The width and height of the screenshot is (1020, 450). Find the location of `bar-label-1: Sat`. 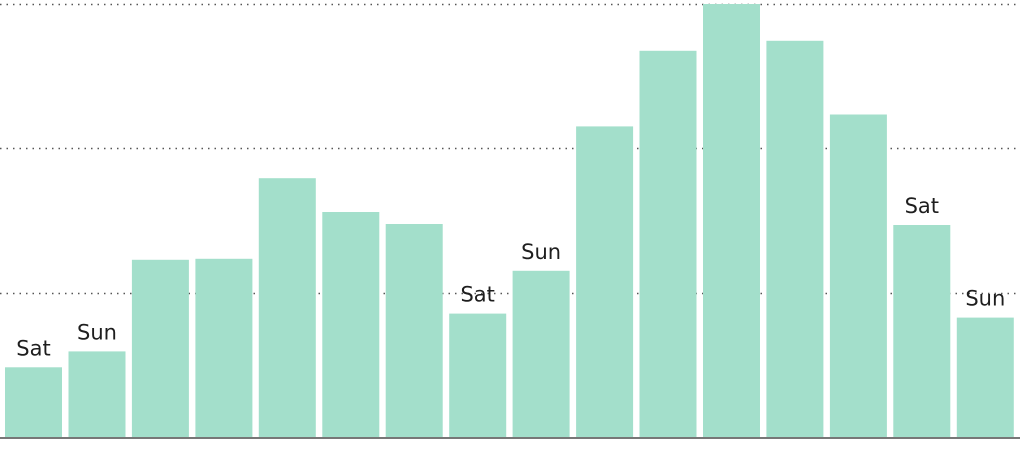

bar-label-1: Sat is located at coordinates (33, 348).